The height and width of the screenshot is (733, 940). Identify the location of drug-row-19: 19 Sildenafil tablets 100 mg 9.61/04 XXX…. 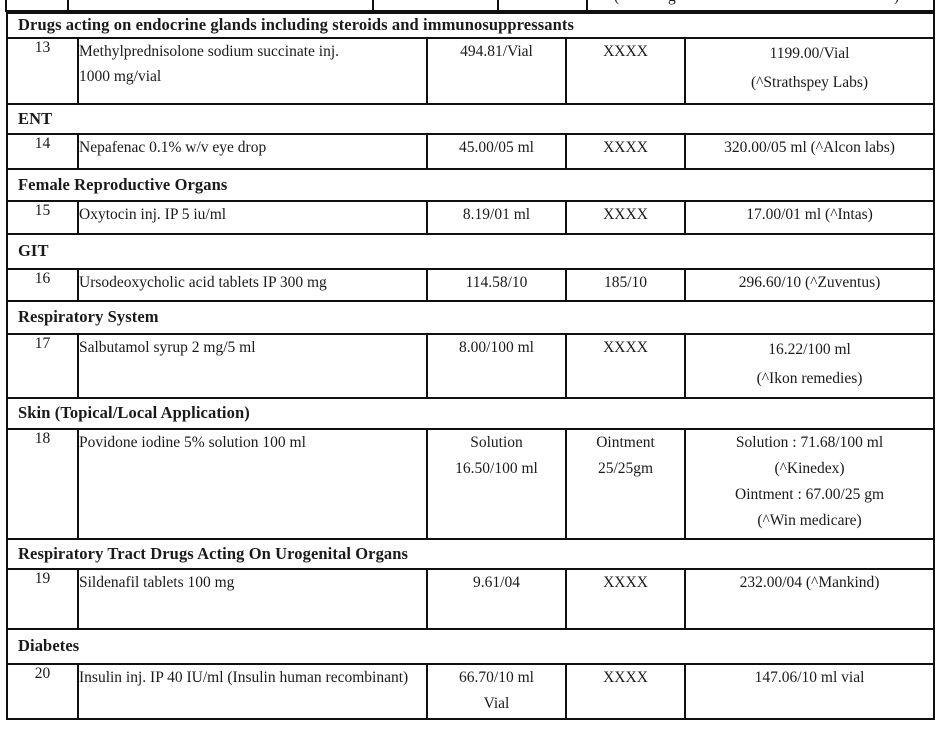
(471, 599).